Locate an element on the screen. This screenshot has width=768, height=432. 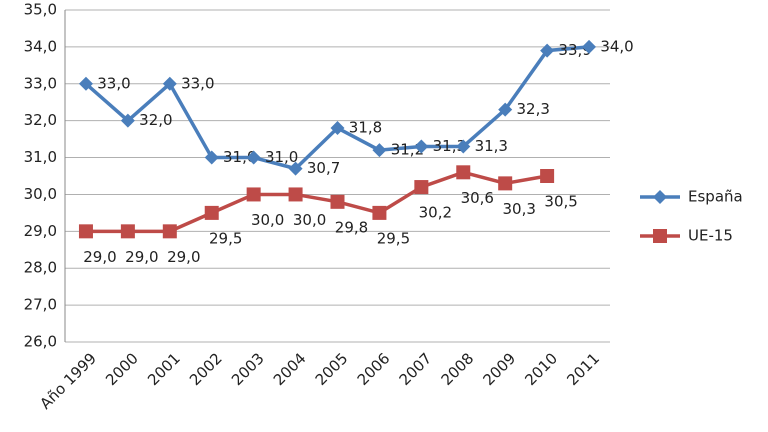
value-label: 30,5 is located at coordinates (560, 202).